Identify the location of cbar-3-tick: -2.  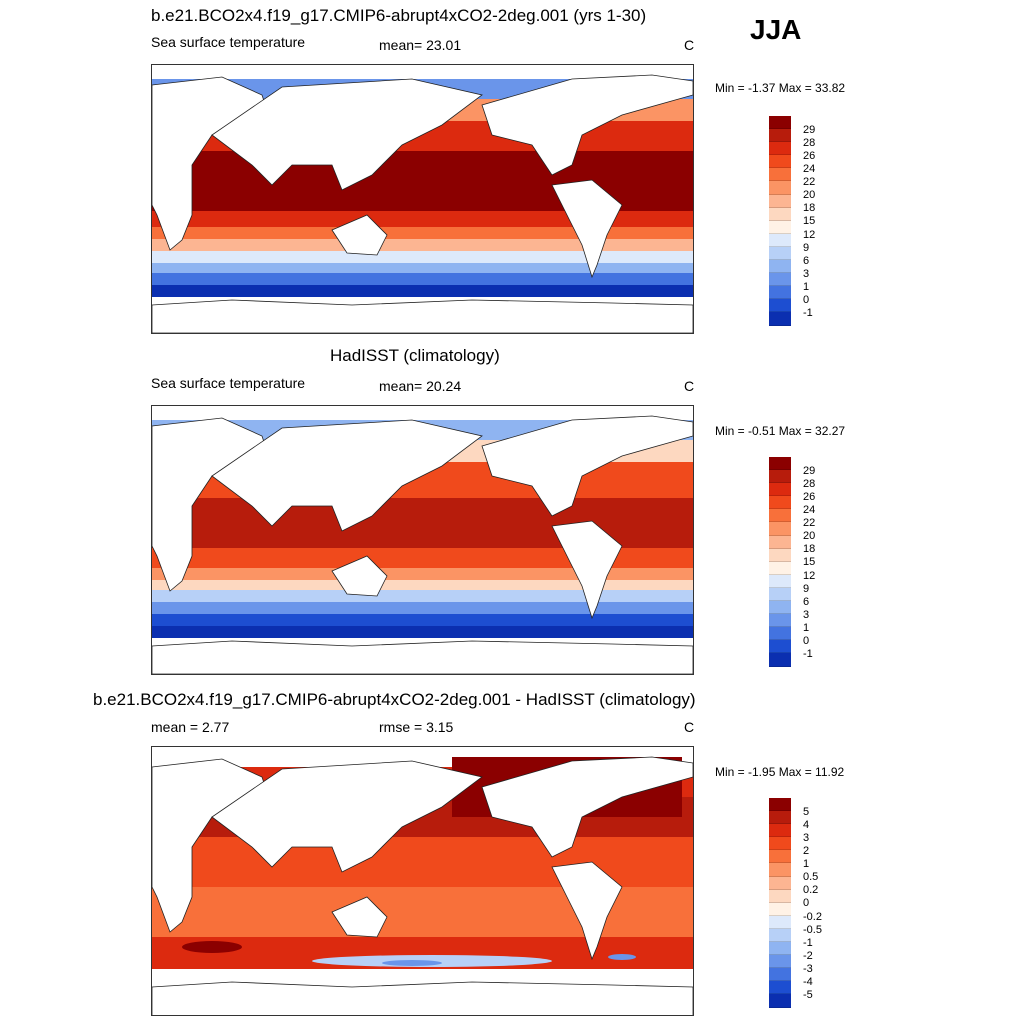
(808, 956).